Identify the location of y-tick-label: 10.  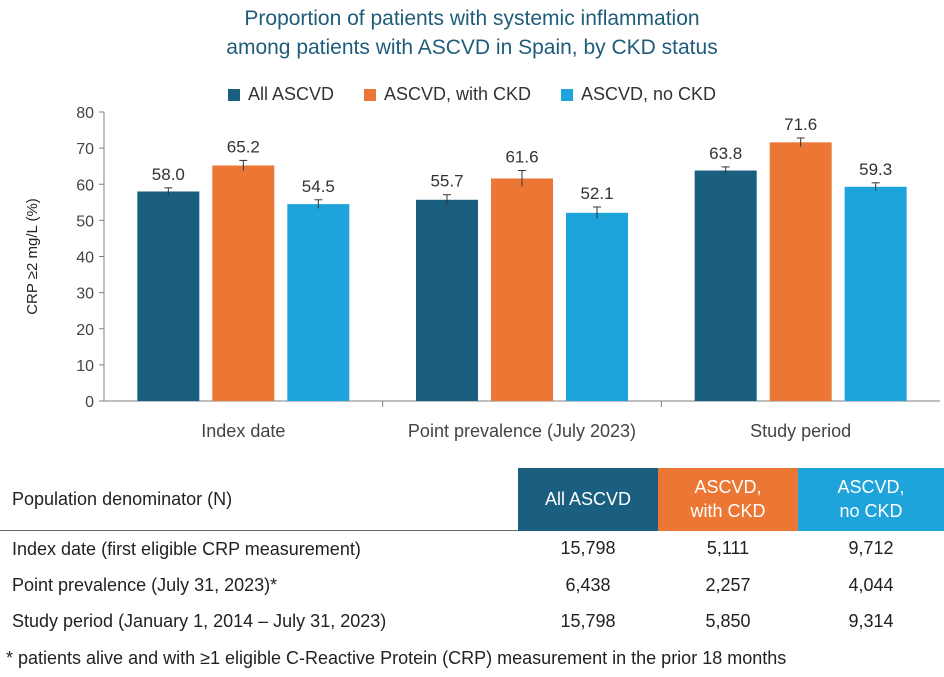
(85, 366).